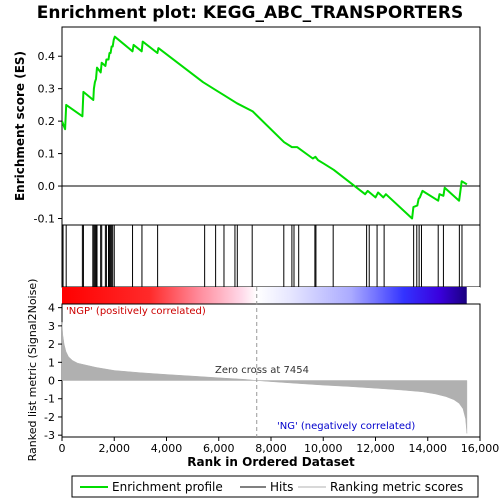  Describe the element at coordinates (115, 448) in the screenshot. I see `x-tick-label: 2,000` at that location.